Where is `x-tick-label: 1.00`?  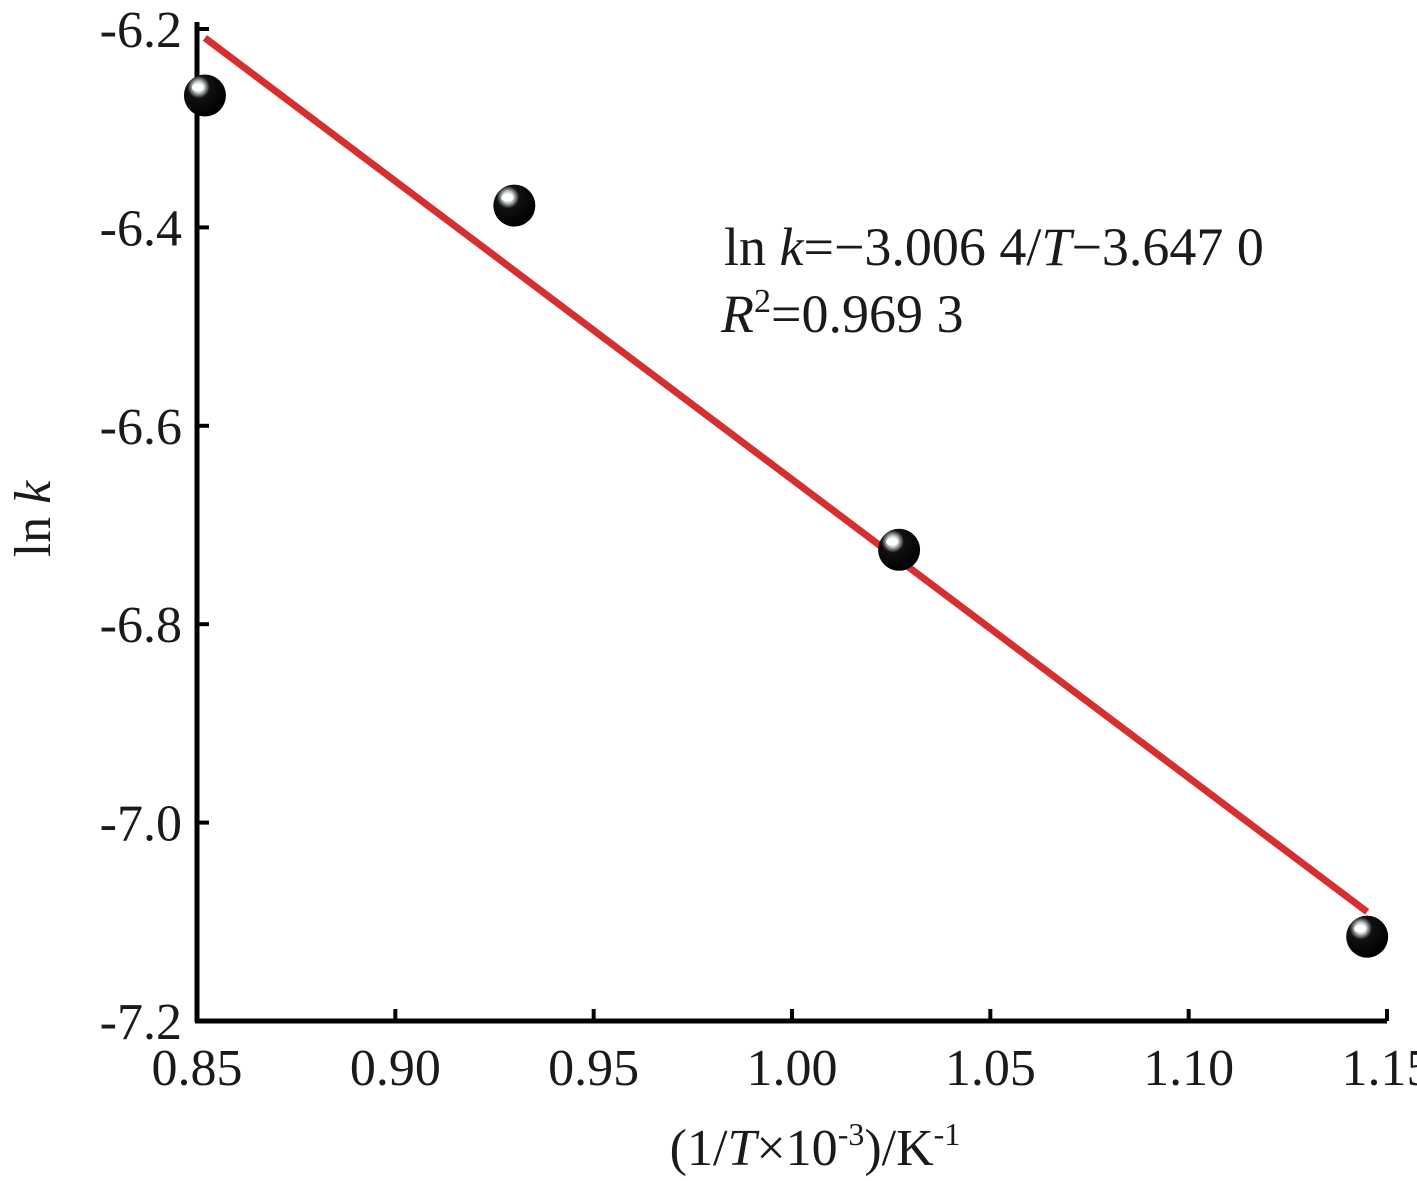 x-tick-label: 1.00 is located at coordinates (792, 1068).